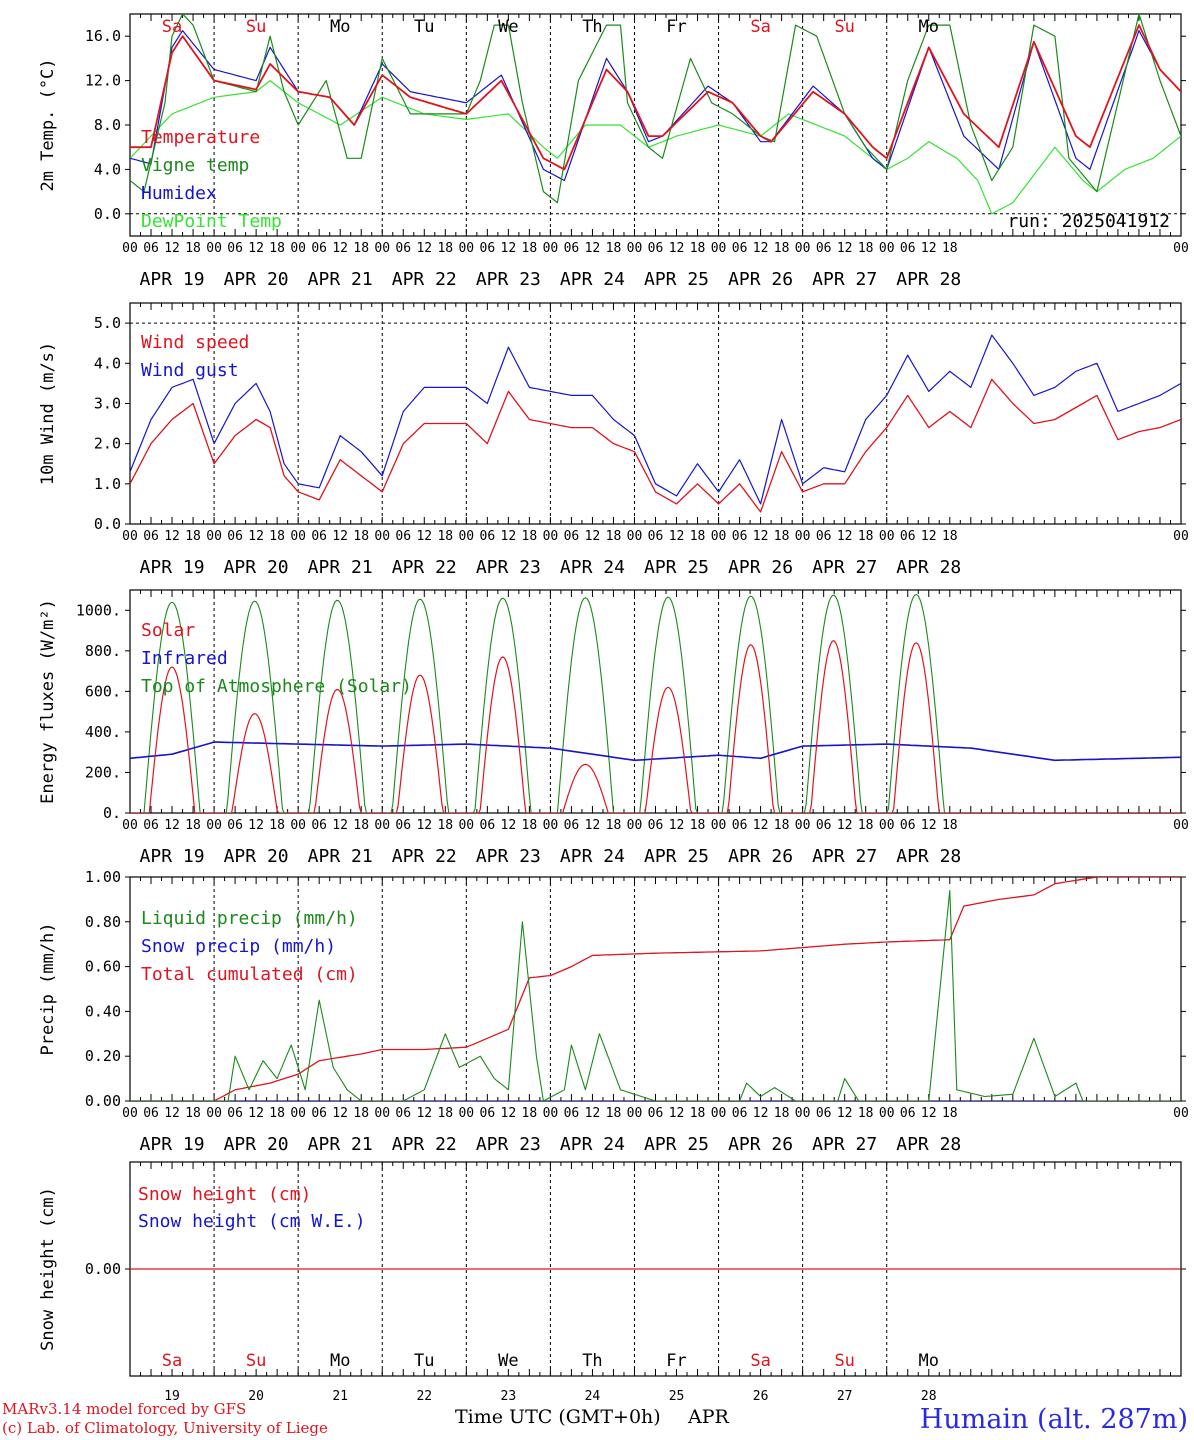 The width and height of the screenshot is (1194, 1440). What do you see at coordinates (107, 125) in the screenshot?
I see `y-tick-label: 8.0` at bounding box center [107, 125].